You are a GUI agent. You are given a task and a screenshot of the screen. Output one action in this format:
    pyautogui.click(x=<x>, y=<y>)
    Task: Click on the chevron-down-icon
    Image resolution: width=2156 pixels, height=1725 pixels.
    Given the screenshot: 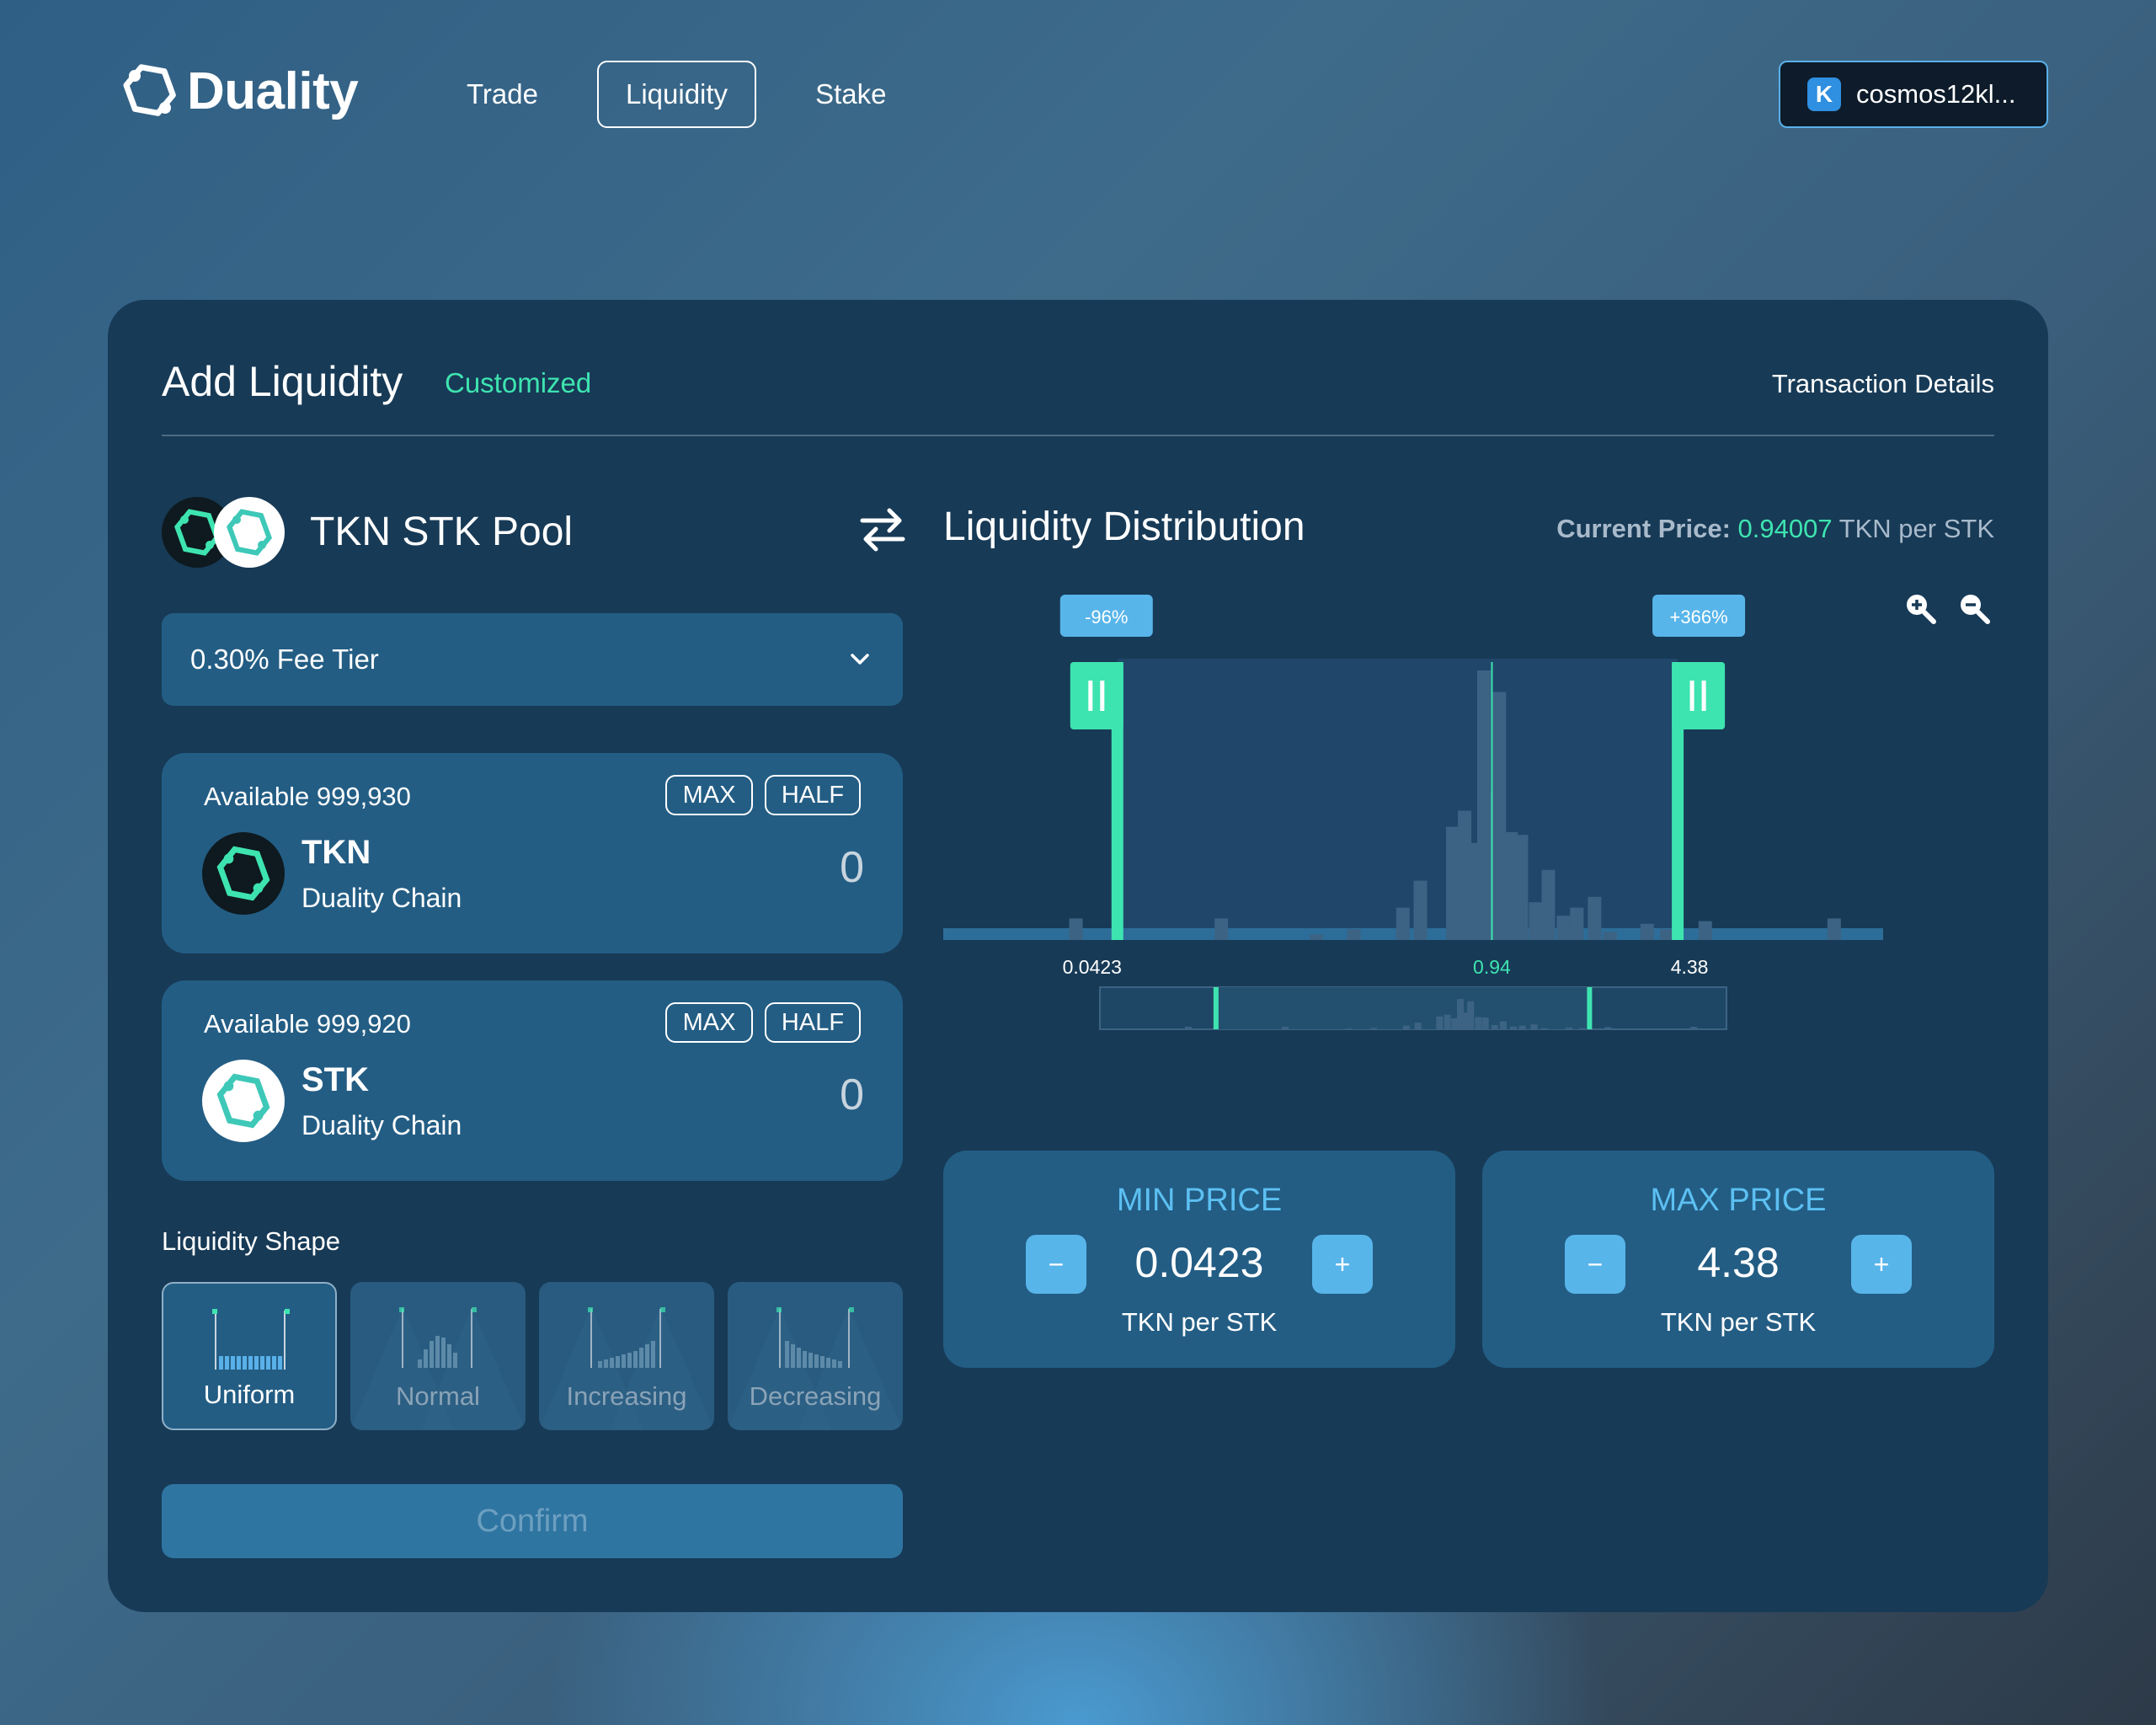 What is the action you would take?
    pyautogui.click(x=860, y=659)
    